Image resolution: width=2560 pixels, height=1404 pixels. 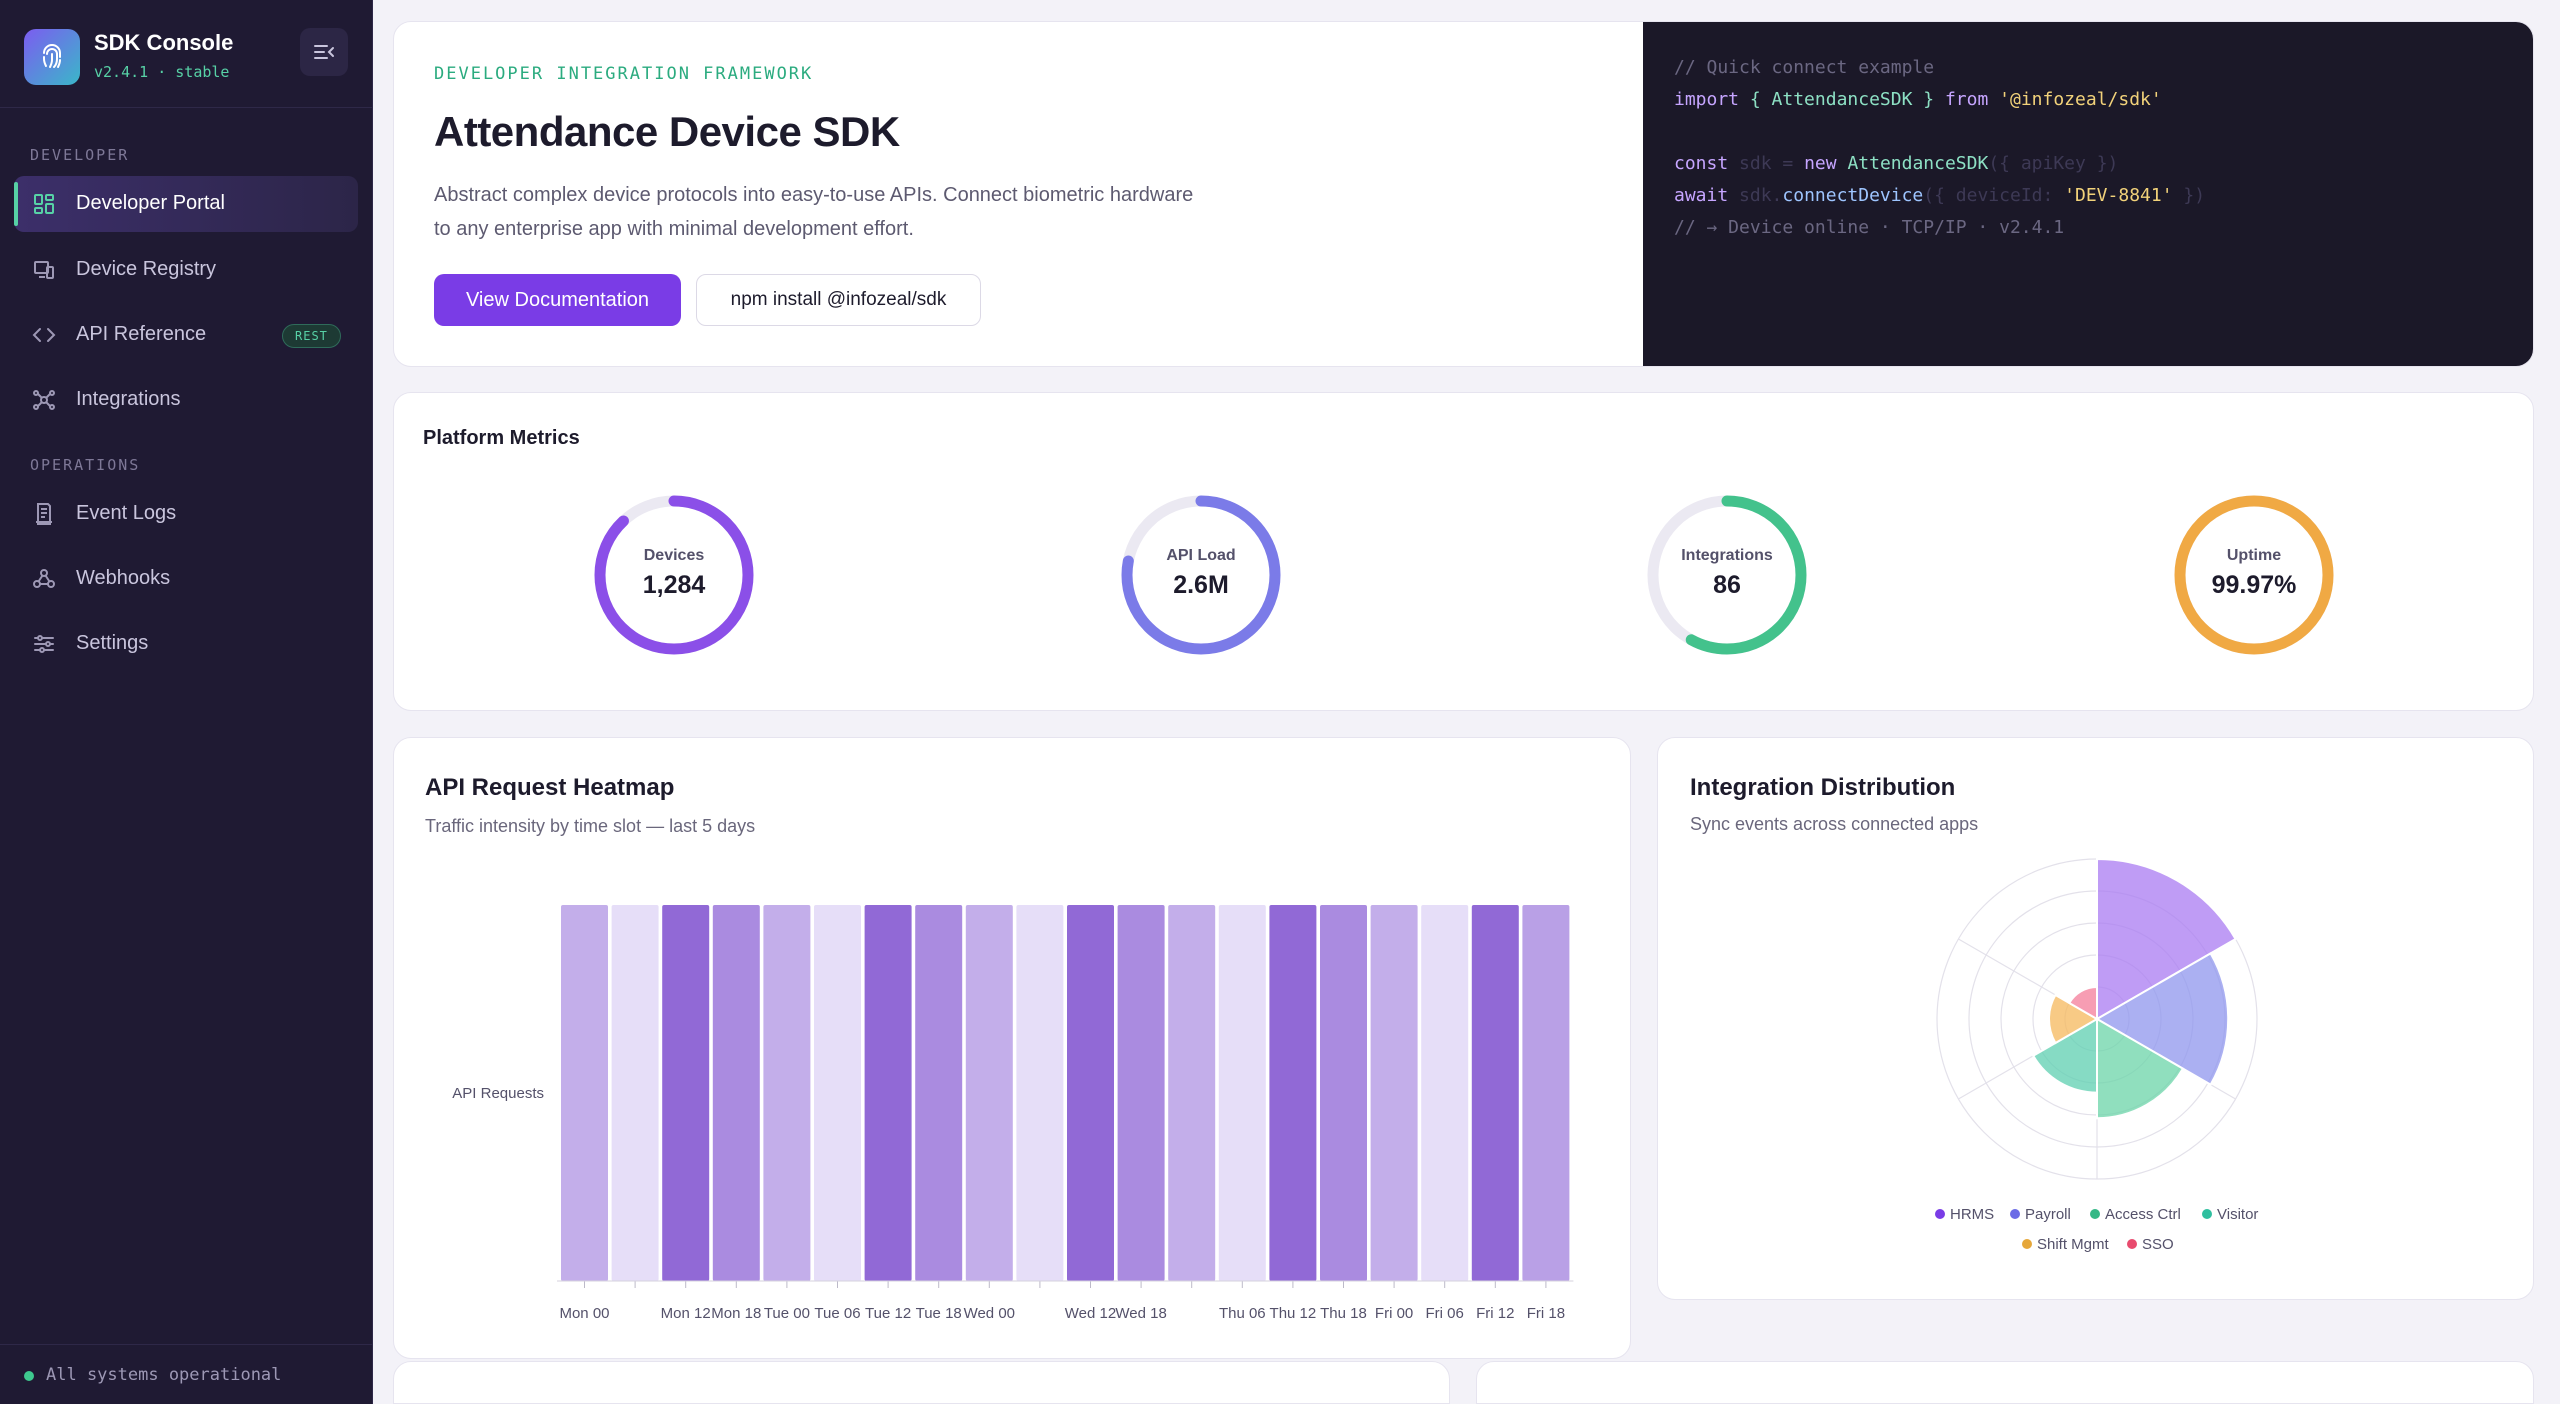 I want to click on legend-item: Shift Mgmt, so click(x=2065, y=1244).